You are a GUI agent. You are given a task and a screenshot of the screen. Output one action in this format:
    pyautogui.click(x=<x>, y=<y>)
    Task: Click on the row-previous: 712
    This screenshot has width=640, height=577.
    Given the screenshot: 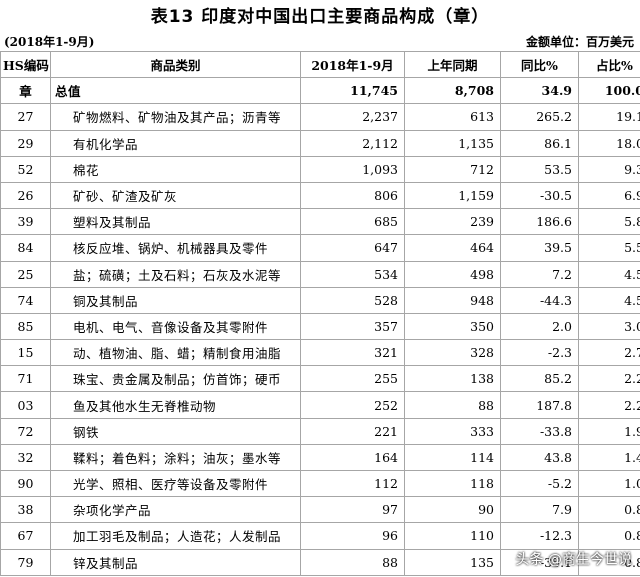 What is the action you would take?
    pyautogui.click(x=452, y=169)
    